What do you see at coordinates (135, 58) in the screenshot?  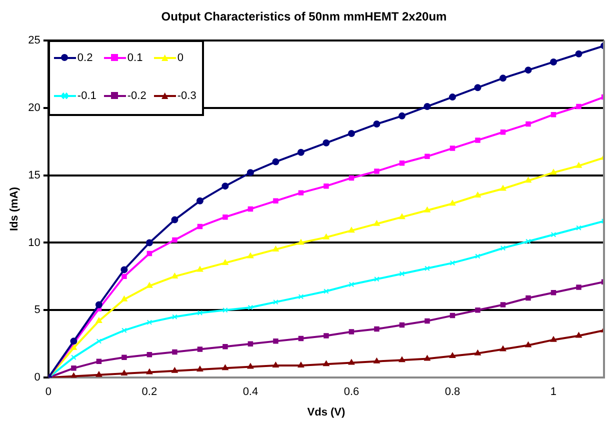 I see `legend-label: 0.1` at bounding box center [135, 58].